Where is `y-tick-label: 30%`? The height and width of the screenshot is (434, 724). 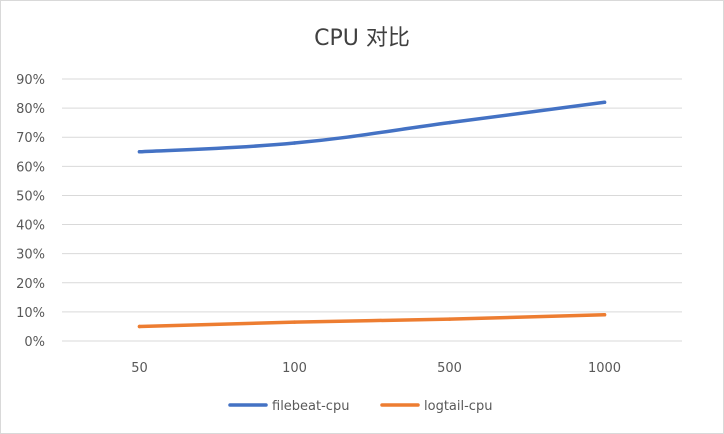
y-tick-label: 30% is located at coordinates (30, 255).